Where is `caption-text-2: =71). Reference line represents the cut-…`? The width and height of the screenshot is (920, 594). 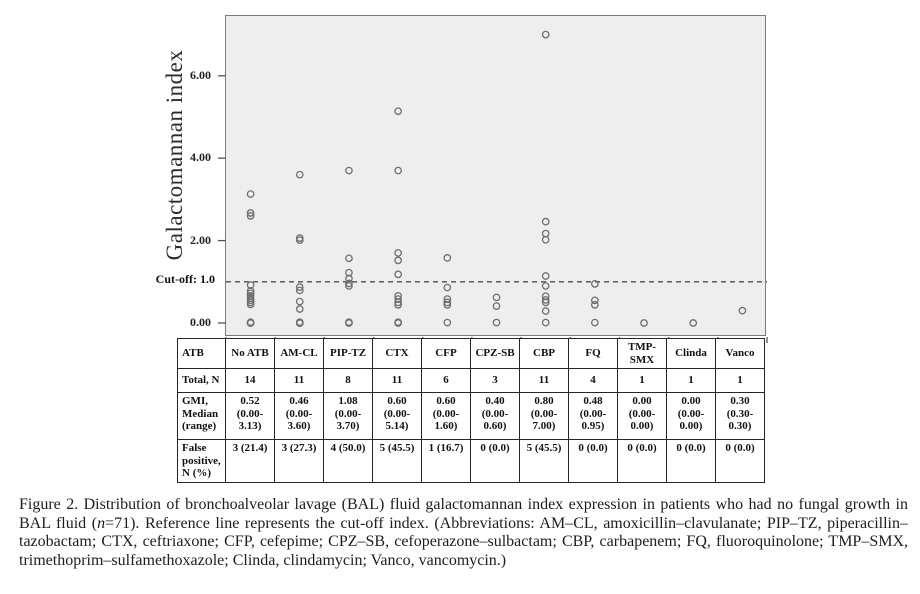 caption-text-2: =71). Reference line represents the cut-… is located at coordinates (463, 541).